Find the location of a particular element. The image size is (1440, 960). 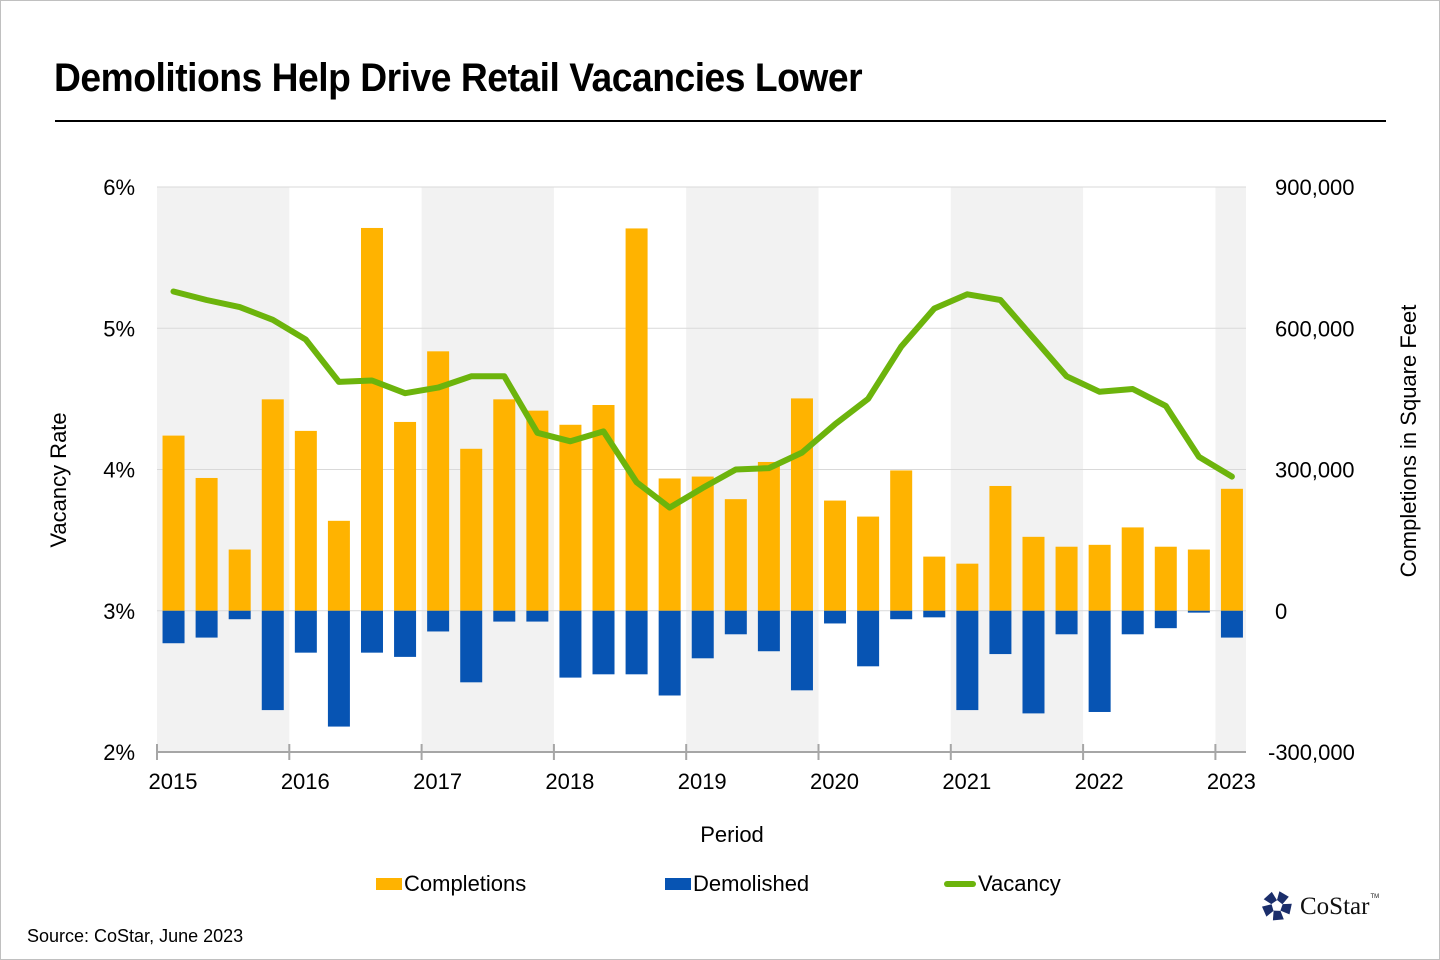

legend-swatch-demolished is located at coordinates (678, 884).